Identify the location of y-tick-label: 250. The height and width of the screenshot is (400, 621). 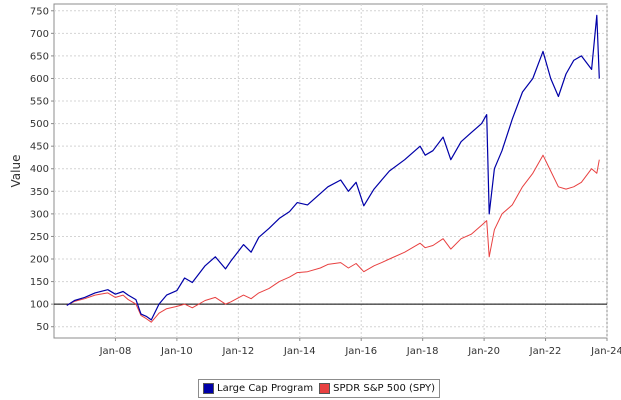
(39, 237).